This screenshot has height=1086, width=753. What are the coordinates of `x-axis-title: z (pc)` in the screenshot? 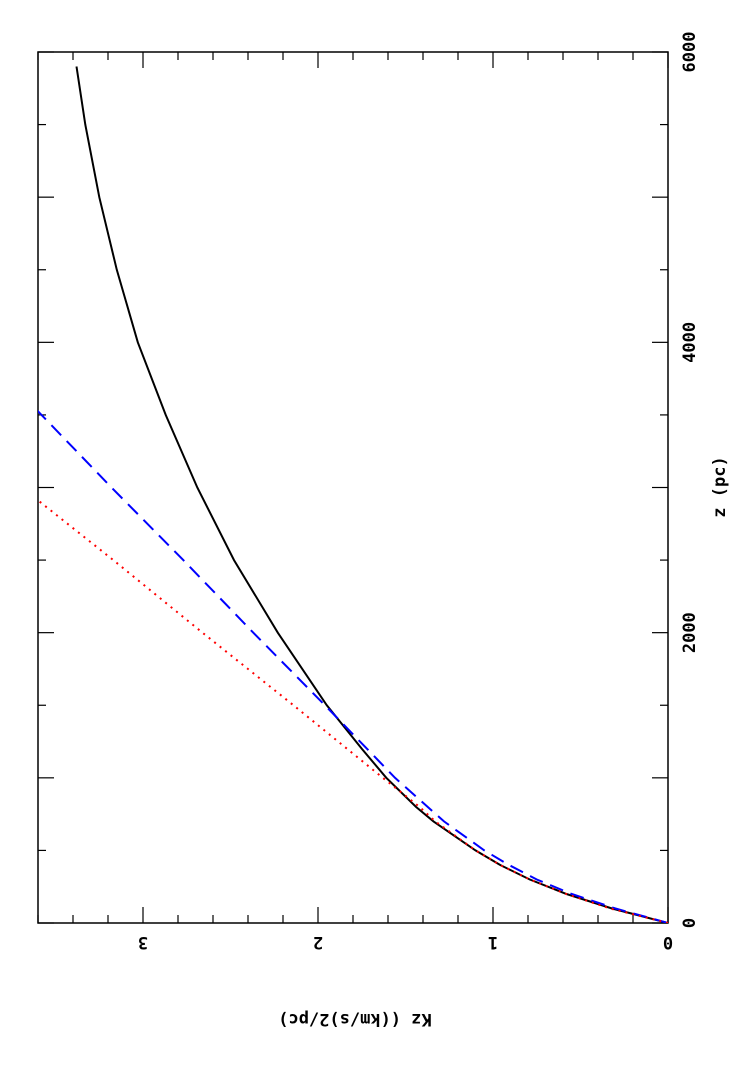 It's located at (720, 486).